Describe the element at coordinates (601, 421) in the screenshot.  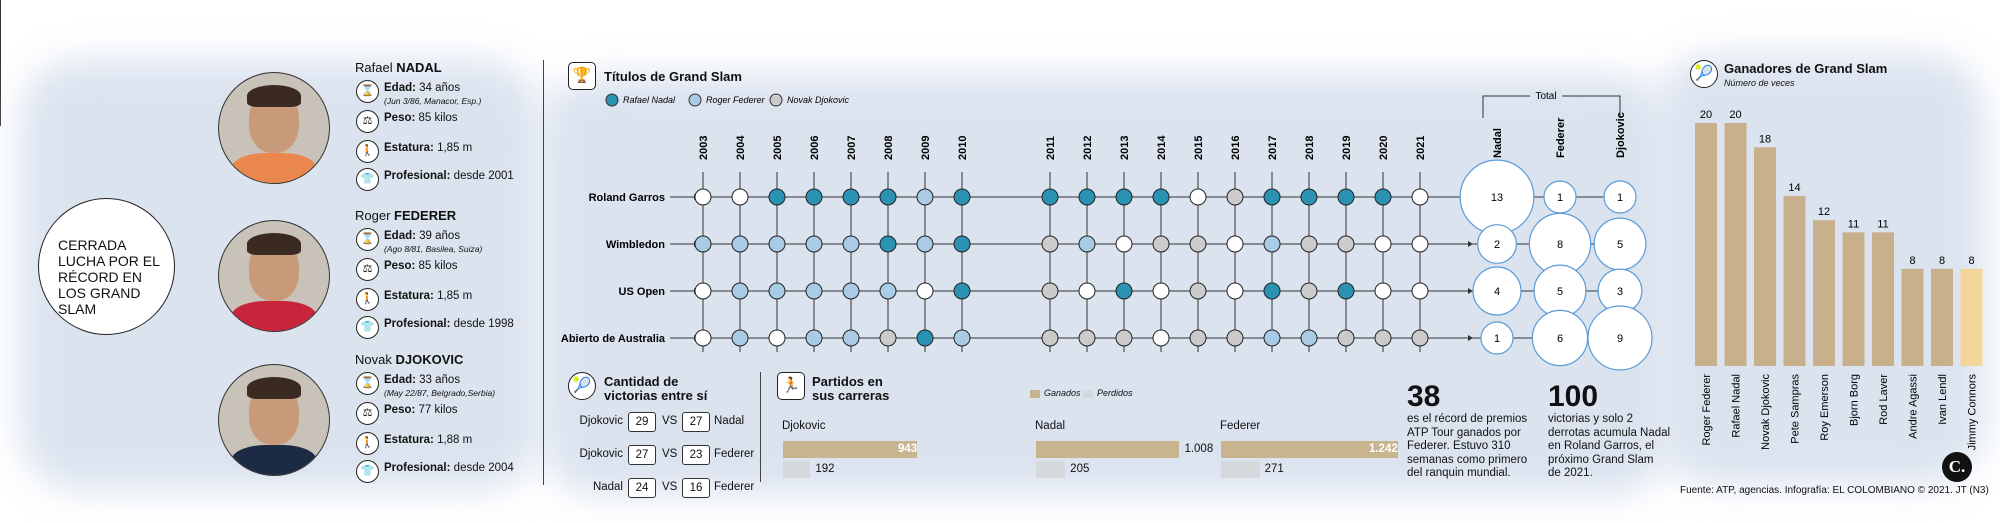
I see `h2h-left-player: Djokovic` at that location.